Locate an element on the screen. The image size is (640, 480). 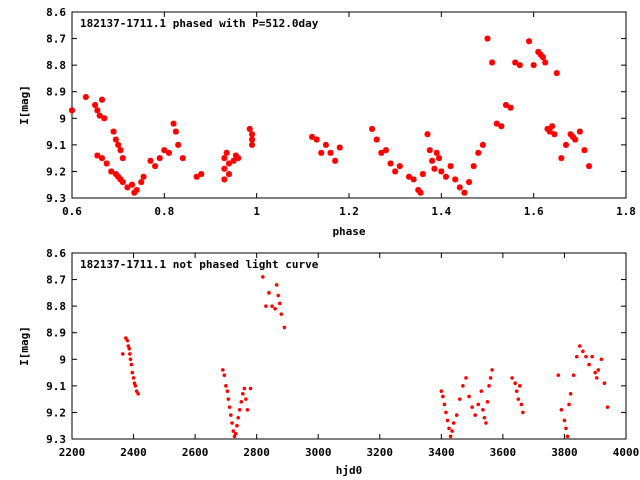
x-tick-label: 3600 is located at coordinates (503, 452).